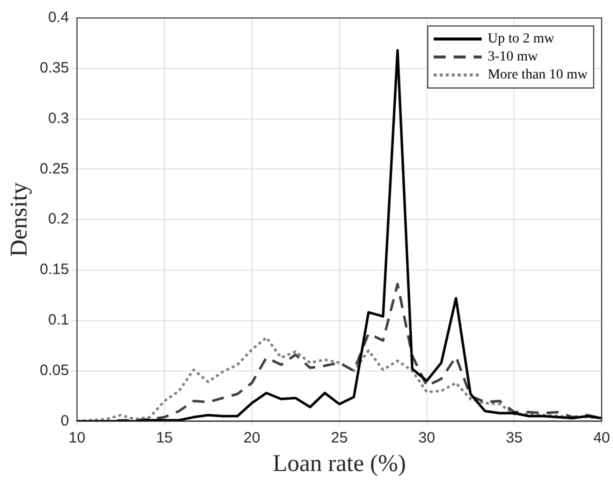  What do you see at coordinates (339, 437) in the screenshot?
I see `x-tick-label: 25` at bounding box center [339, 437].